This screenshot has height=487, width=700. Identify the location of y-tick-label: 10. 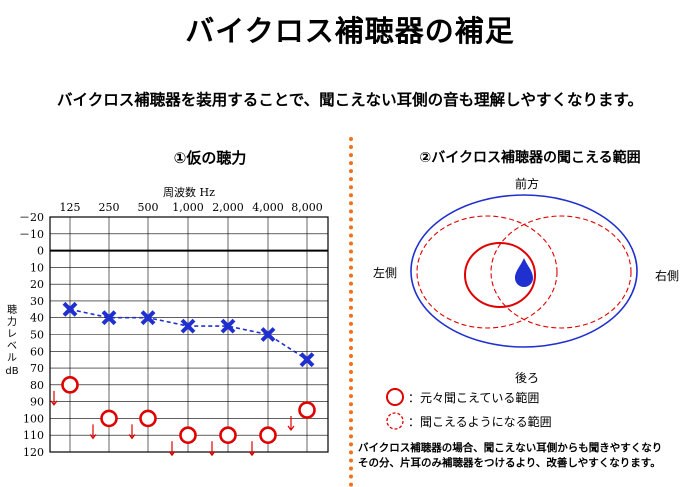
(37, 267).